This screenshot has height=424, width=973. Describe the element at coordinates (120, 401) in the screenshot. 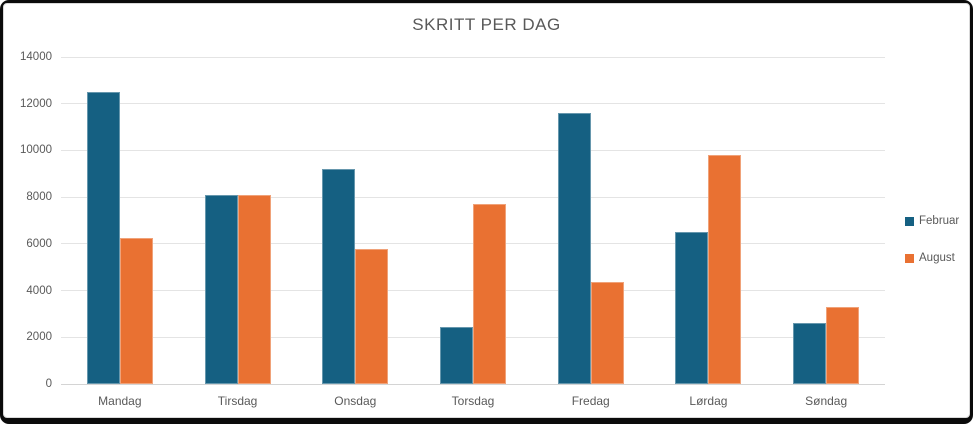

I see `x-label-mandag: Mandag` at that location.